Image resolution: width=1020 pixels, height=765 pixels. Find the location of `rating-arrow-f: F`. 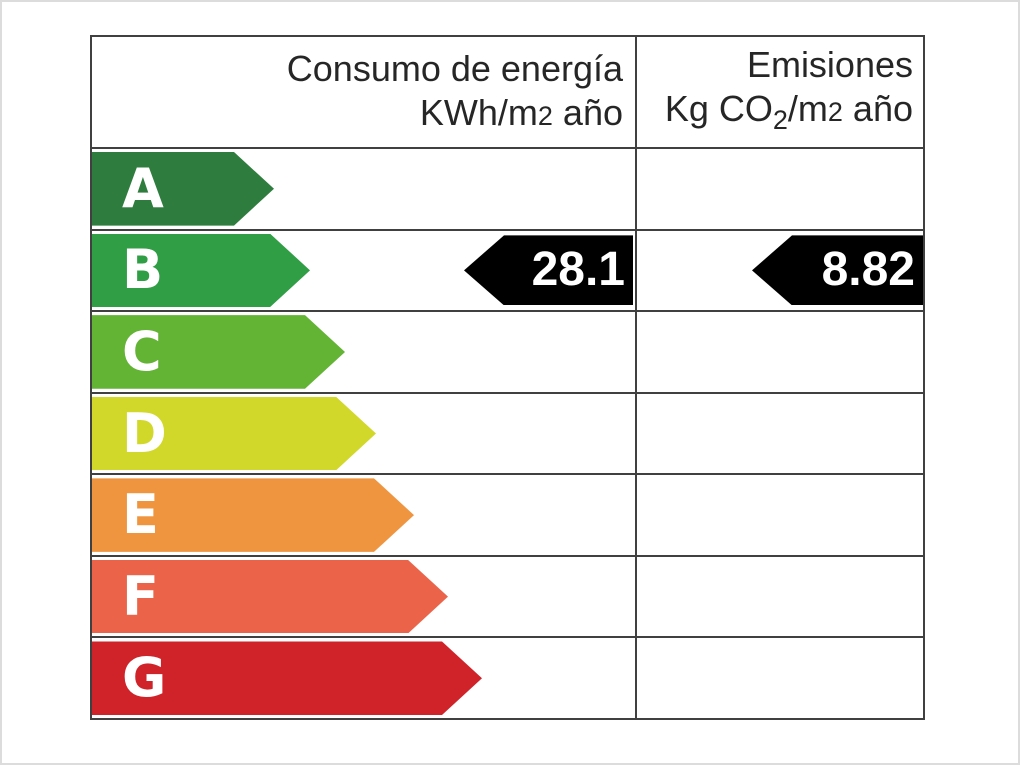

rating-arrow-f: F is located at coordinates (270, 597).